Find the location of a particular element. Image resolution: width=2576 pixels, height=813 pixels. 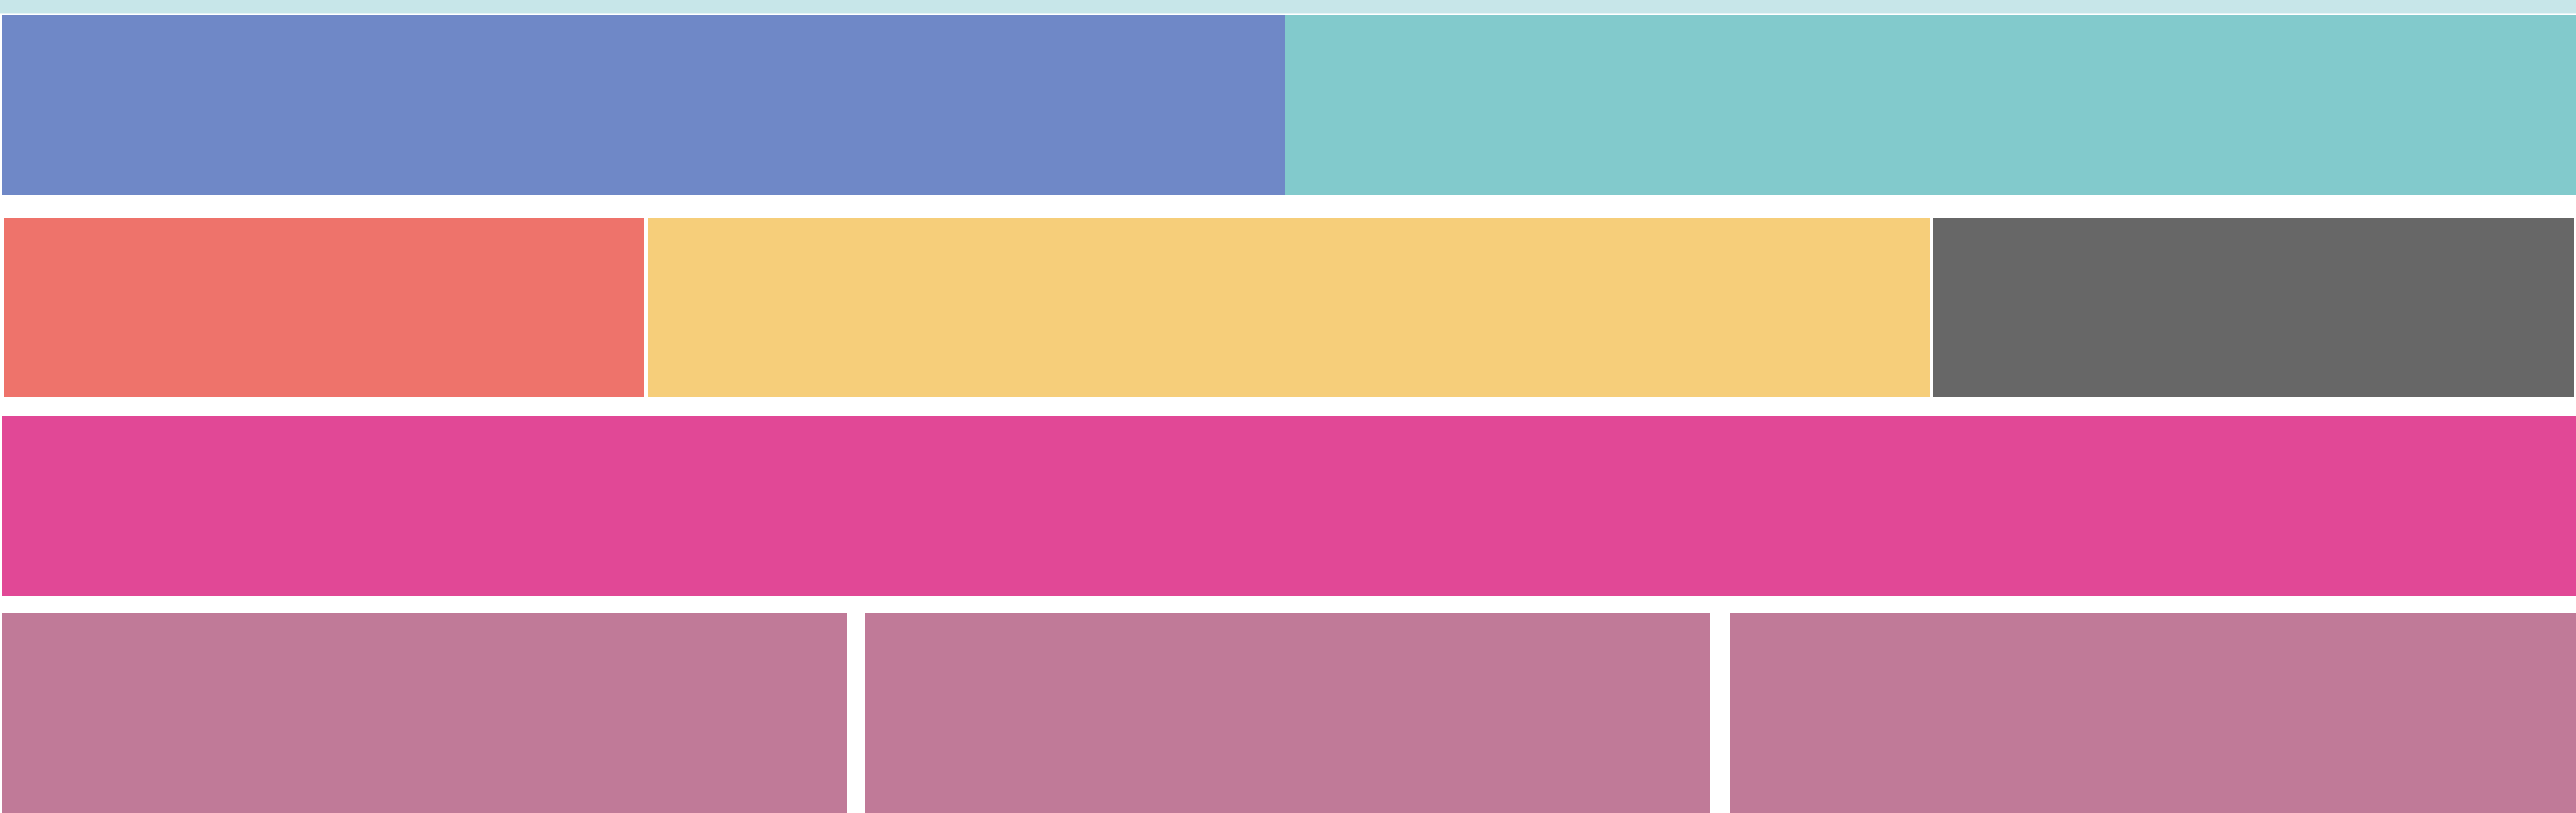

row4-right-panel is located at coordinates (2153, 713).